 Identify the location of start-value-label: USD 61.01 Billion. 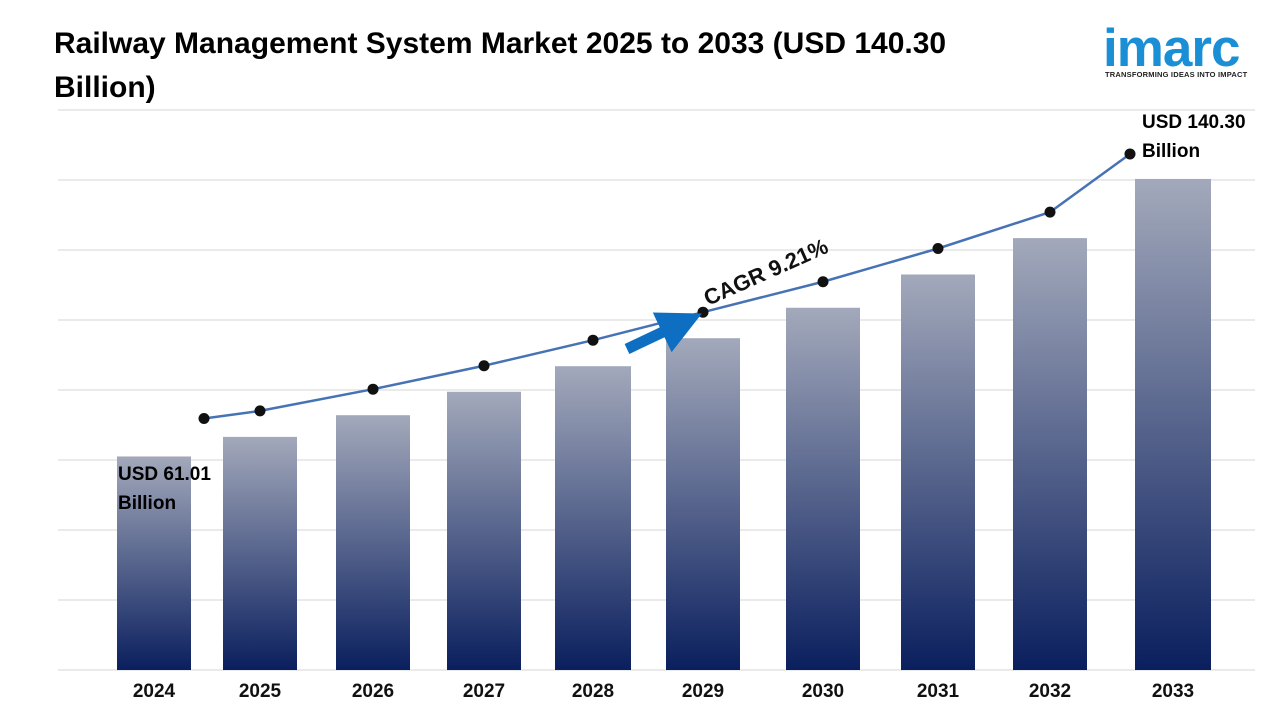
(164, 489).